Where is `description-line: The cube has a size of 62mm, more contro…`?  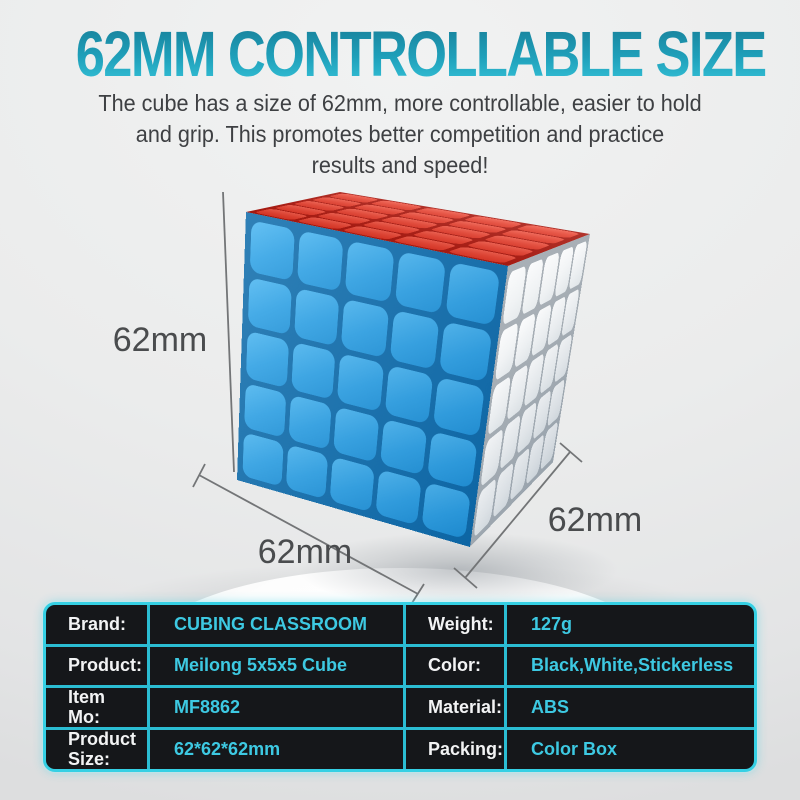
description-line: The cube has a size of 62mm, more contro… is located at coordinates (400, 103).